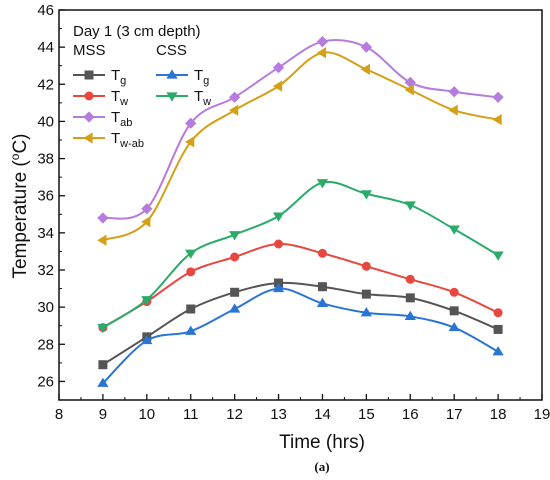 This screenshot has height=480, width=550. Describe the element at coordinates (123, 102) in the screenshot. I see `legend-label-sub: w` at that location.